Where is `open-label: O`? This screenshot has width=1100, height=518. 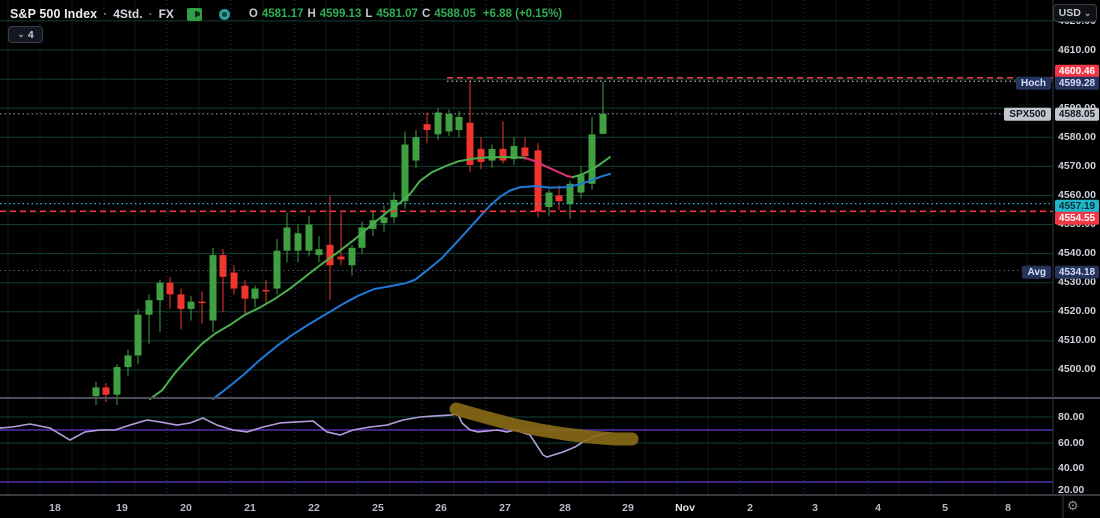
open-label: O is located at coordinates (253, 14).